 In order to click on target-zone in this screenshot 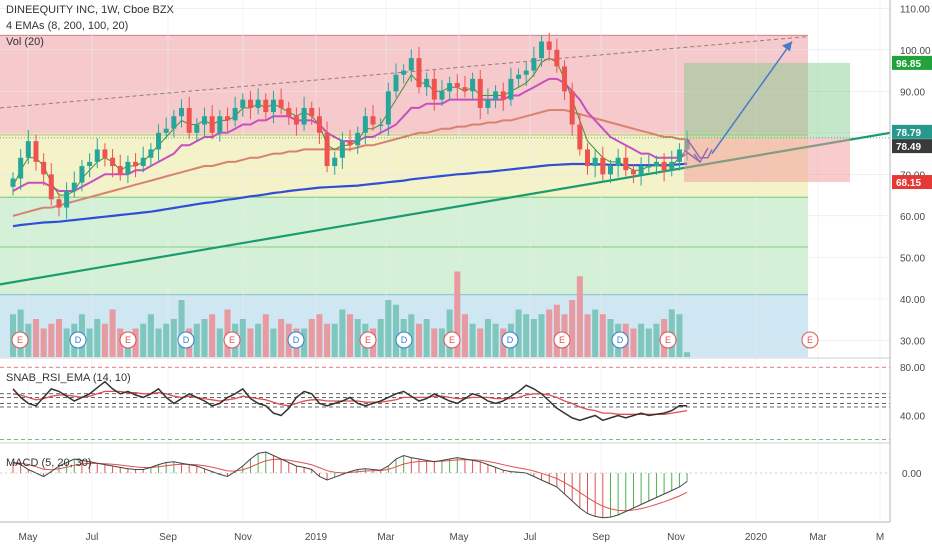, I will do `click(767, 100)`.